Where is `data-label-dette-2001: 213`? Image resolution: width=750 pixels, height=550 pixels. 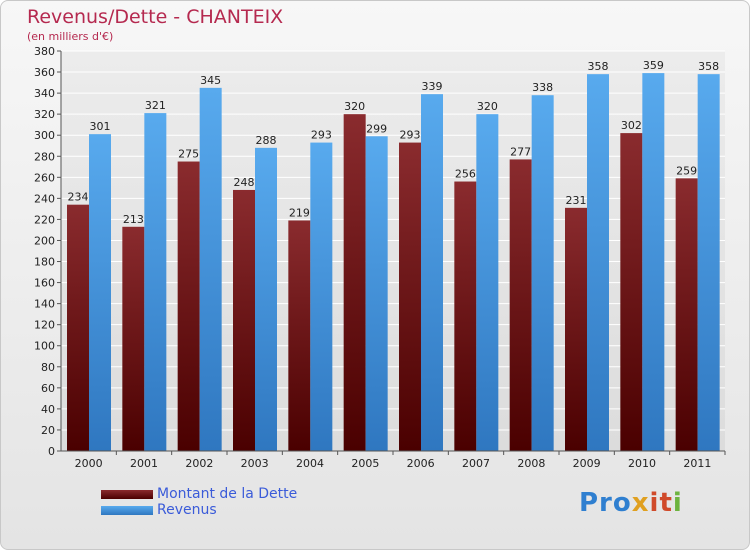 data-label-dette-2001: 213 is located at coordinates (133, 219).